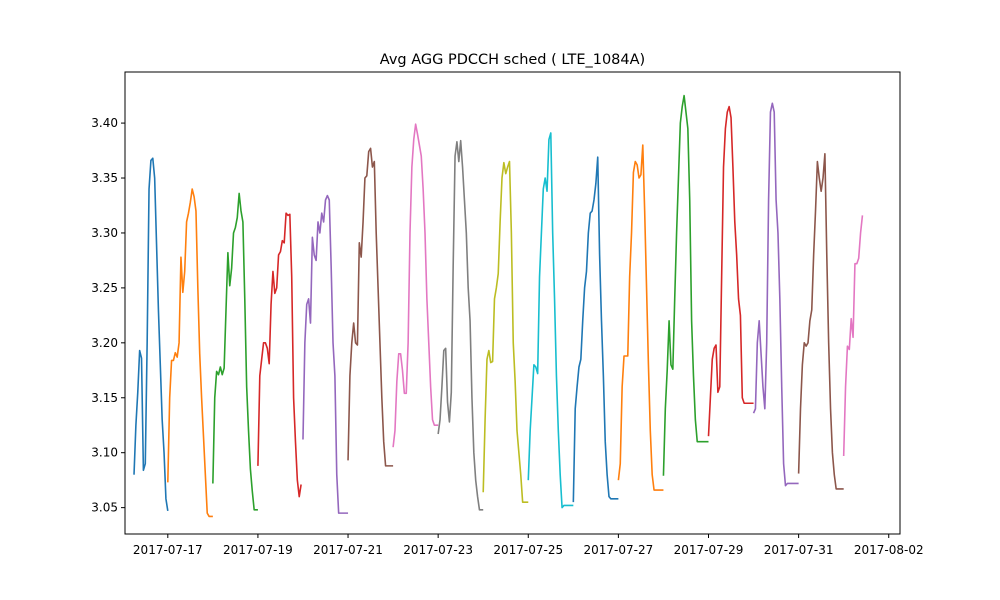 This screenshot has width=1000, height=600. What do you see at coordinates (889, 550) in the screenshot?
I see `x-tick-label: 2017-08-02` at bounding box center [889, 550].